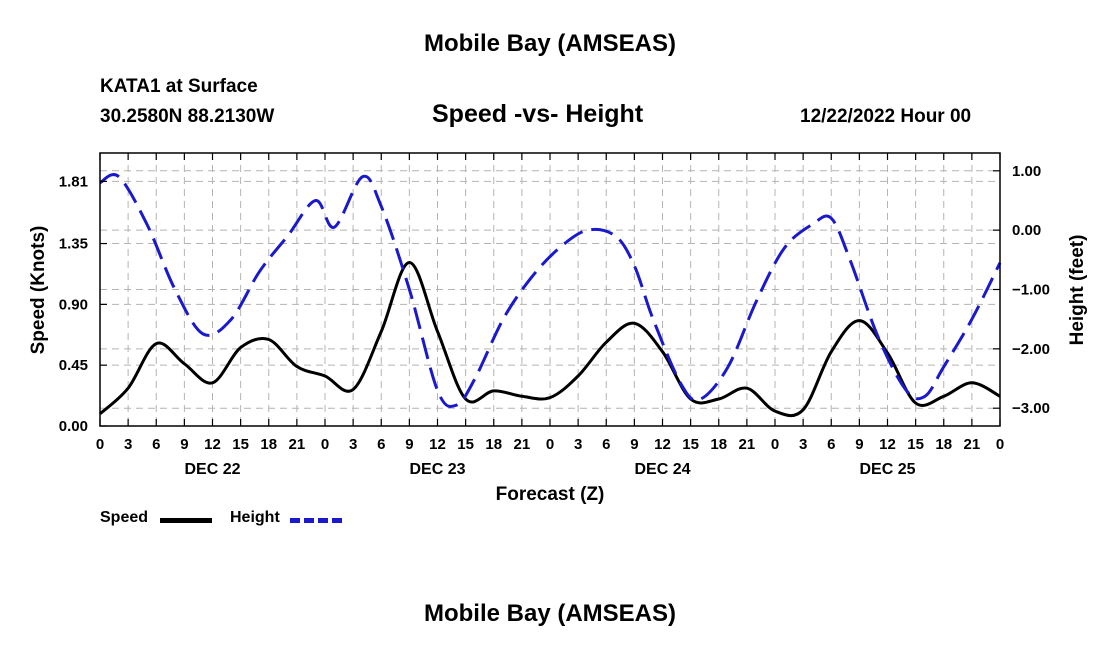  Describe the element at coordinates (550, 613) in the screenshot. I see `footer-title: Mobile Bay (AMSEAS)` at that location.